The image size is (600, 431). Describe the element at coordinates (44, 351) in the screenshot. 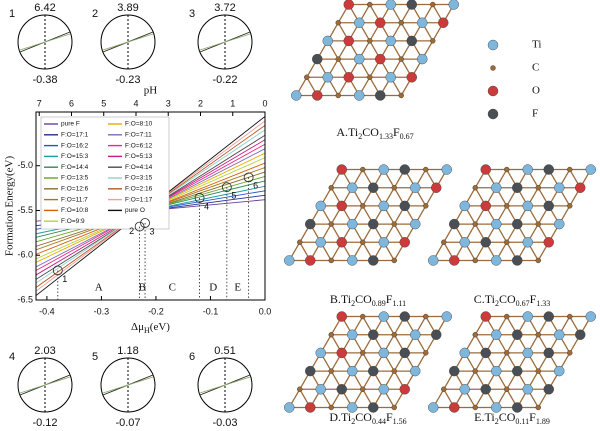

I see `inset-ph: 2.03` at that location.